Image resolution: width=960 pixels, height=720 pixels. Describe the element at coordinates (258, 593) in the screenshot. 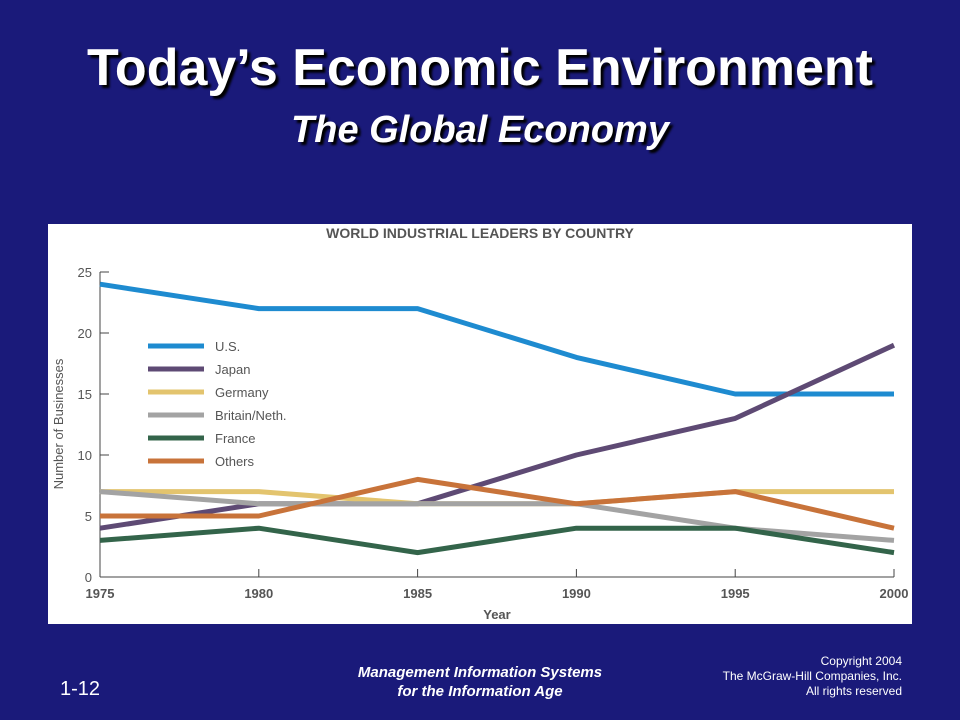

I see `x-tick-label: 1980` at that location.